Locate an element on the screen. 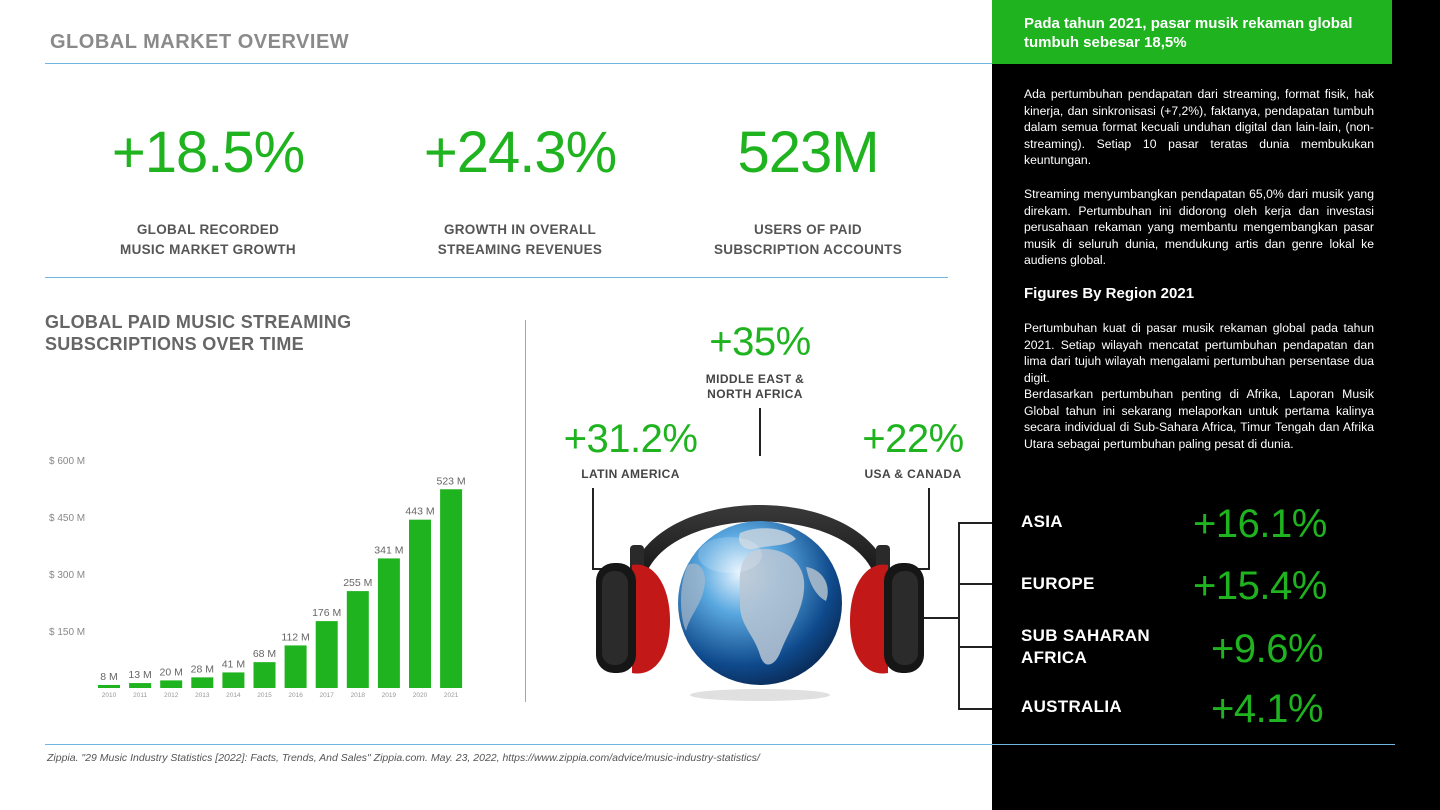 Image resolution: width=1440 pixels, height=810 pixels. headband is located at coordinates (760, 550).